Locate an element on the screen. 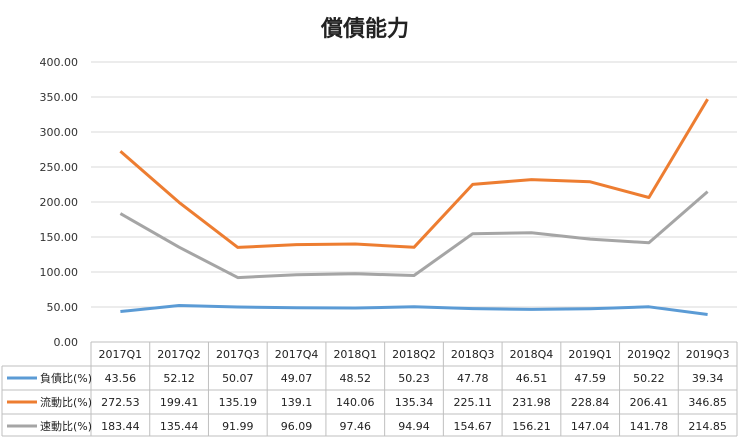 This screenshot has height=439, width=740. data-cell: 141.78 is located at coordinates (649, 426).